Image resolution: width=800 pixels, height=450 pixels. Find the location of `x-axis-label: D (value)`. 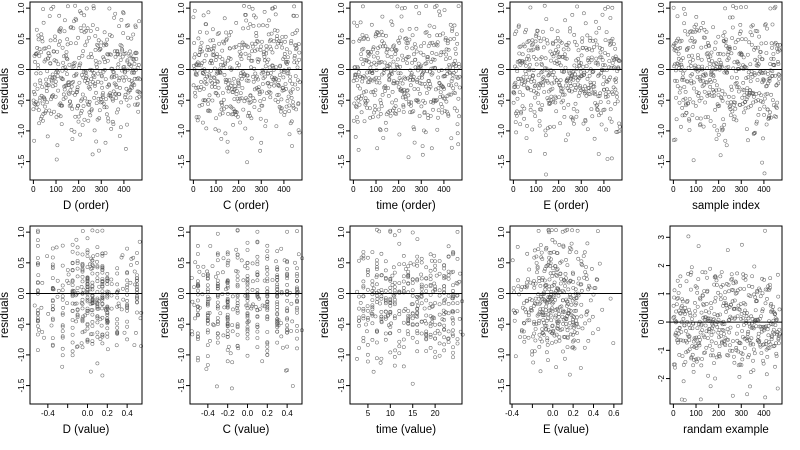

x-axis-label: D (value) is located at coordinates (86, 430).